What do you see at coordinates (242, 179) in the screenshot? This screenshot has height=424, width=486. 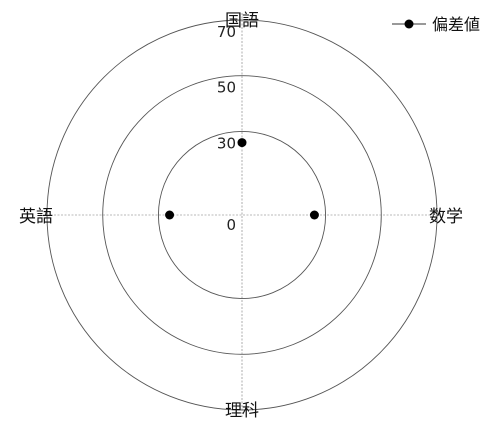 I see `radar-data-points` at bounding box center [242, 179].